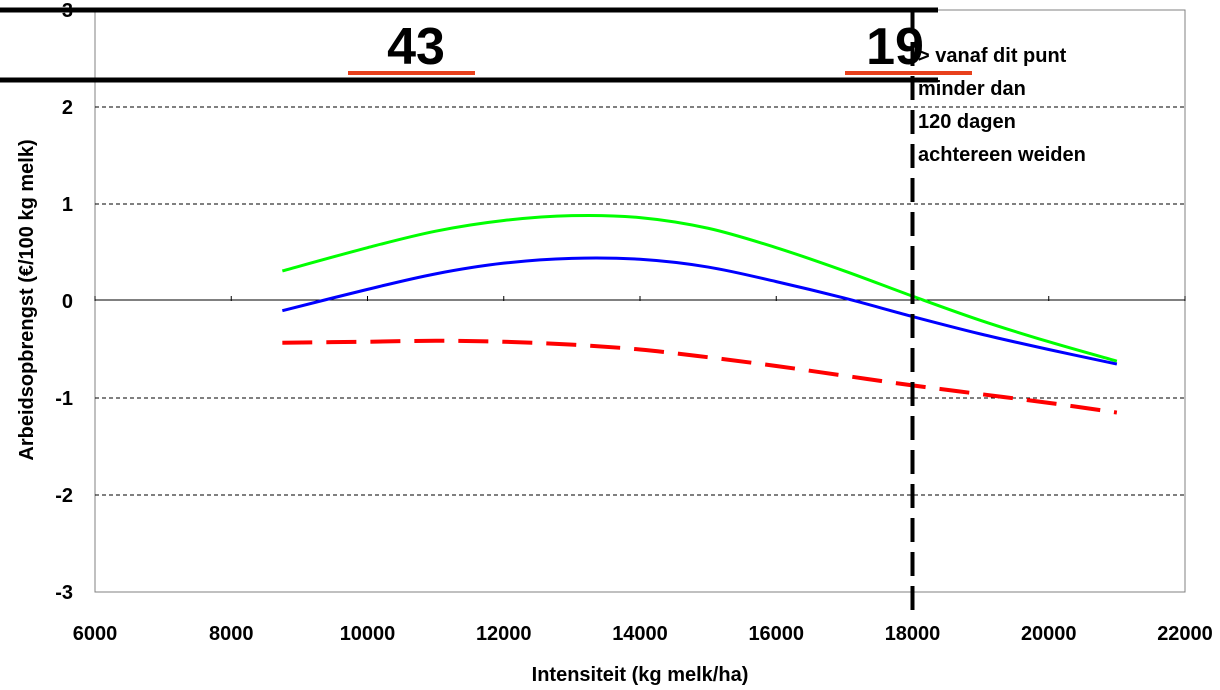 This screenshot has width=1220, height=690. I want to click on x-tick-label: 22000, so click(1185, 634).